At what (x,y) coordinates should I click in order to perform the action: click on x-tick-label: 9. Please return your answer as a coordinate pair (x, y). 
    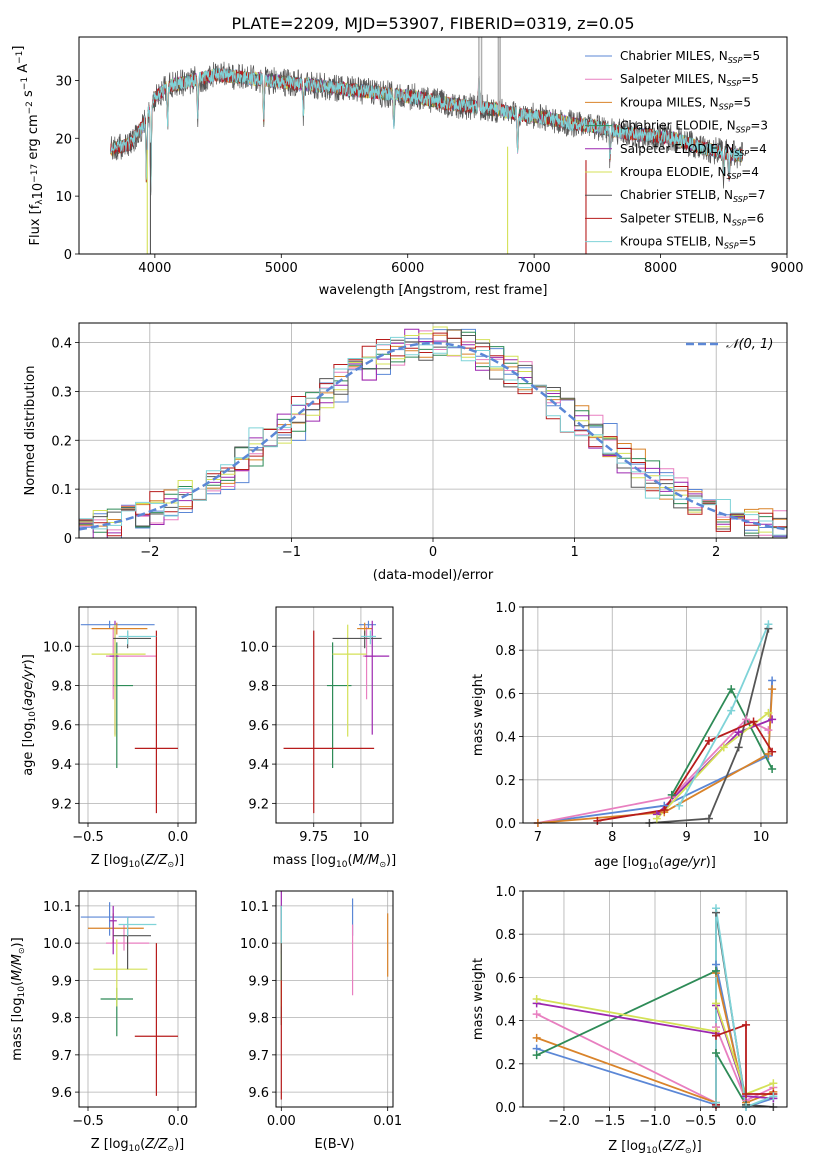
    Looking at the image, I should click on (686, 837).